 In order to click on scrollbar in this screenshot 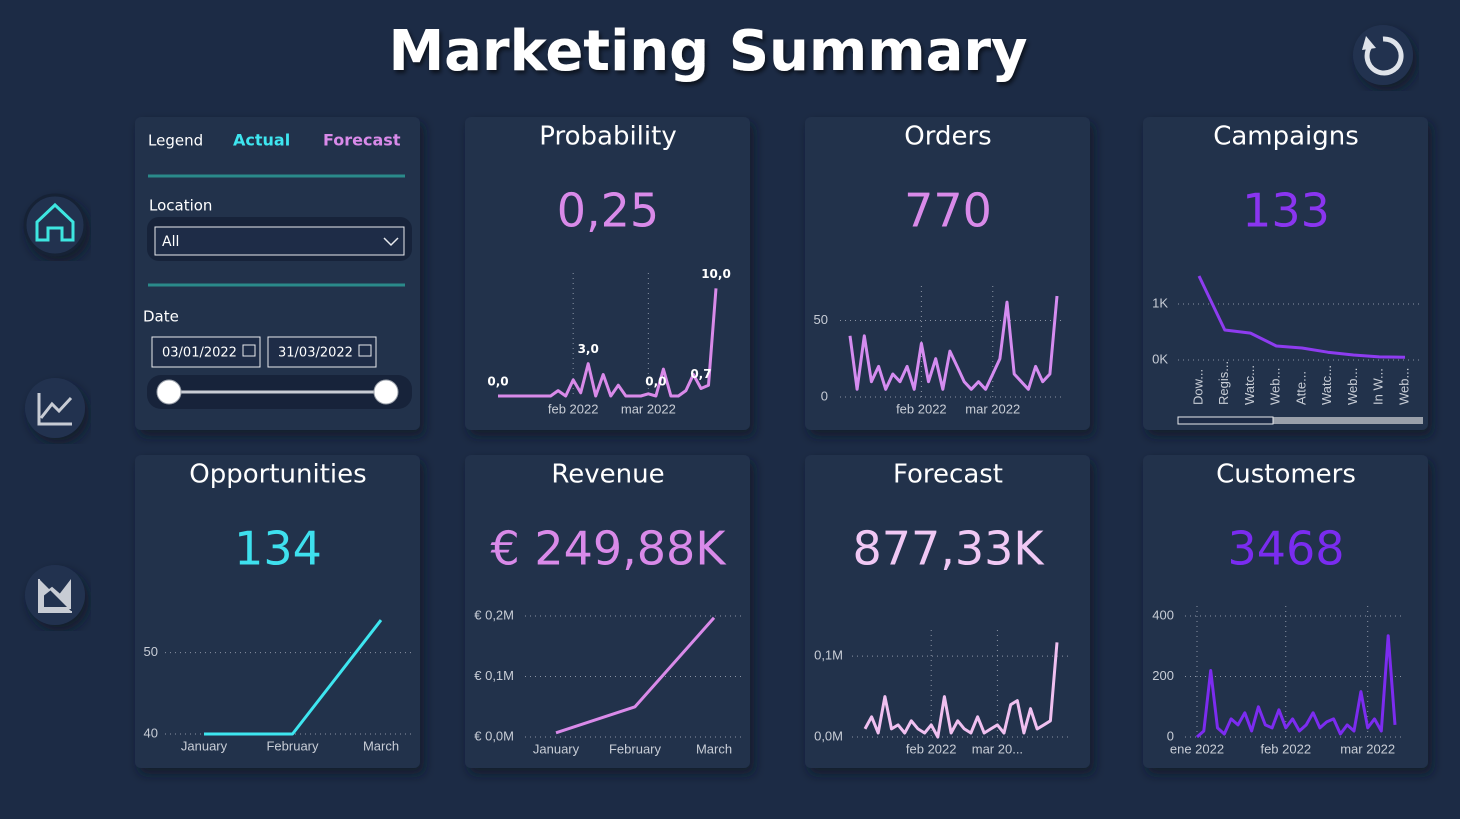, I will do `click(1300, 420)`.